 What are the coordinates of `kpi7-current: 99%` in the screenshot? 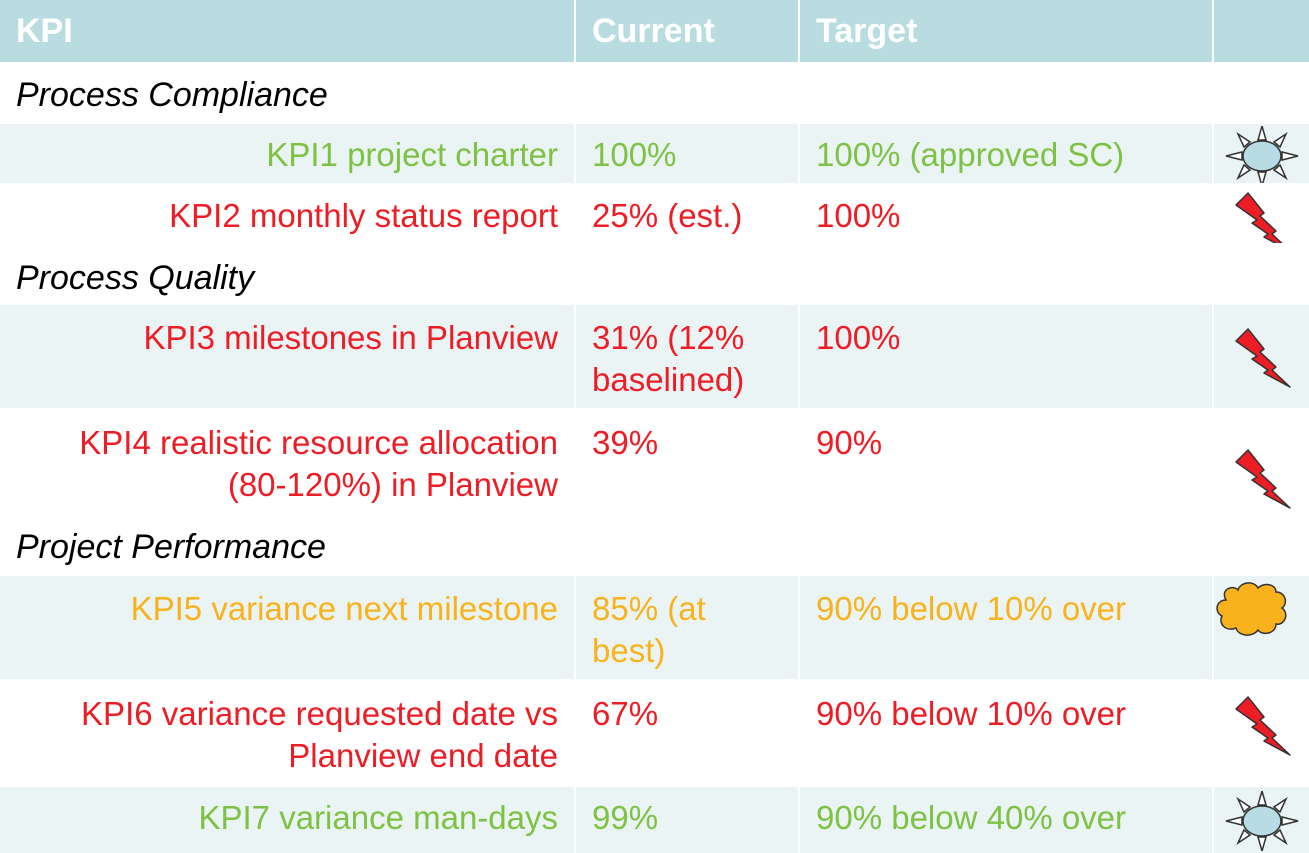 It's located at (687, 820).